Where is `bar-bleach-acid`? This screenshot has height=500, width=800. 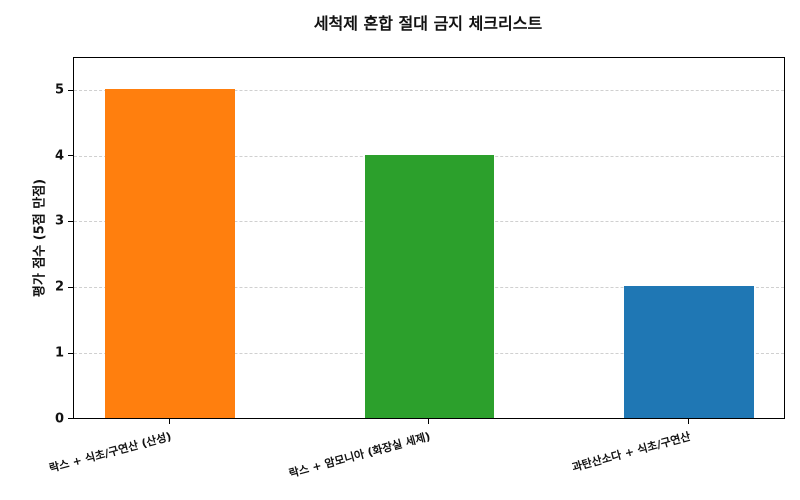
bar-bleach-acid is located at coordinates (170, 253).